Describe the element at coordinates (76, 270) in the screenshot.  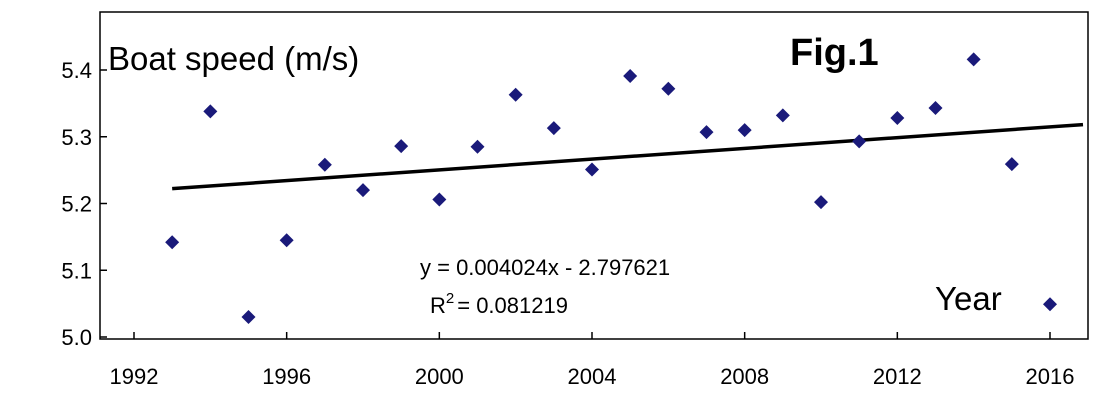
I see `y-tick-label: 5.1` at that location.